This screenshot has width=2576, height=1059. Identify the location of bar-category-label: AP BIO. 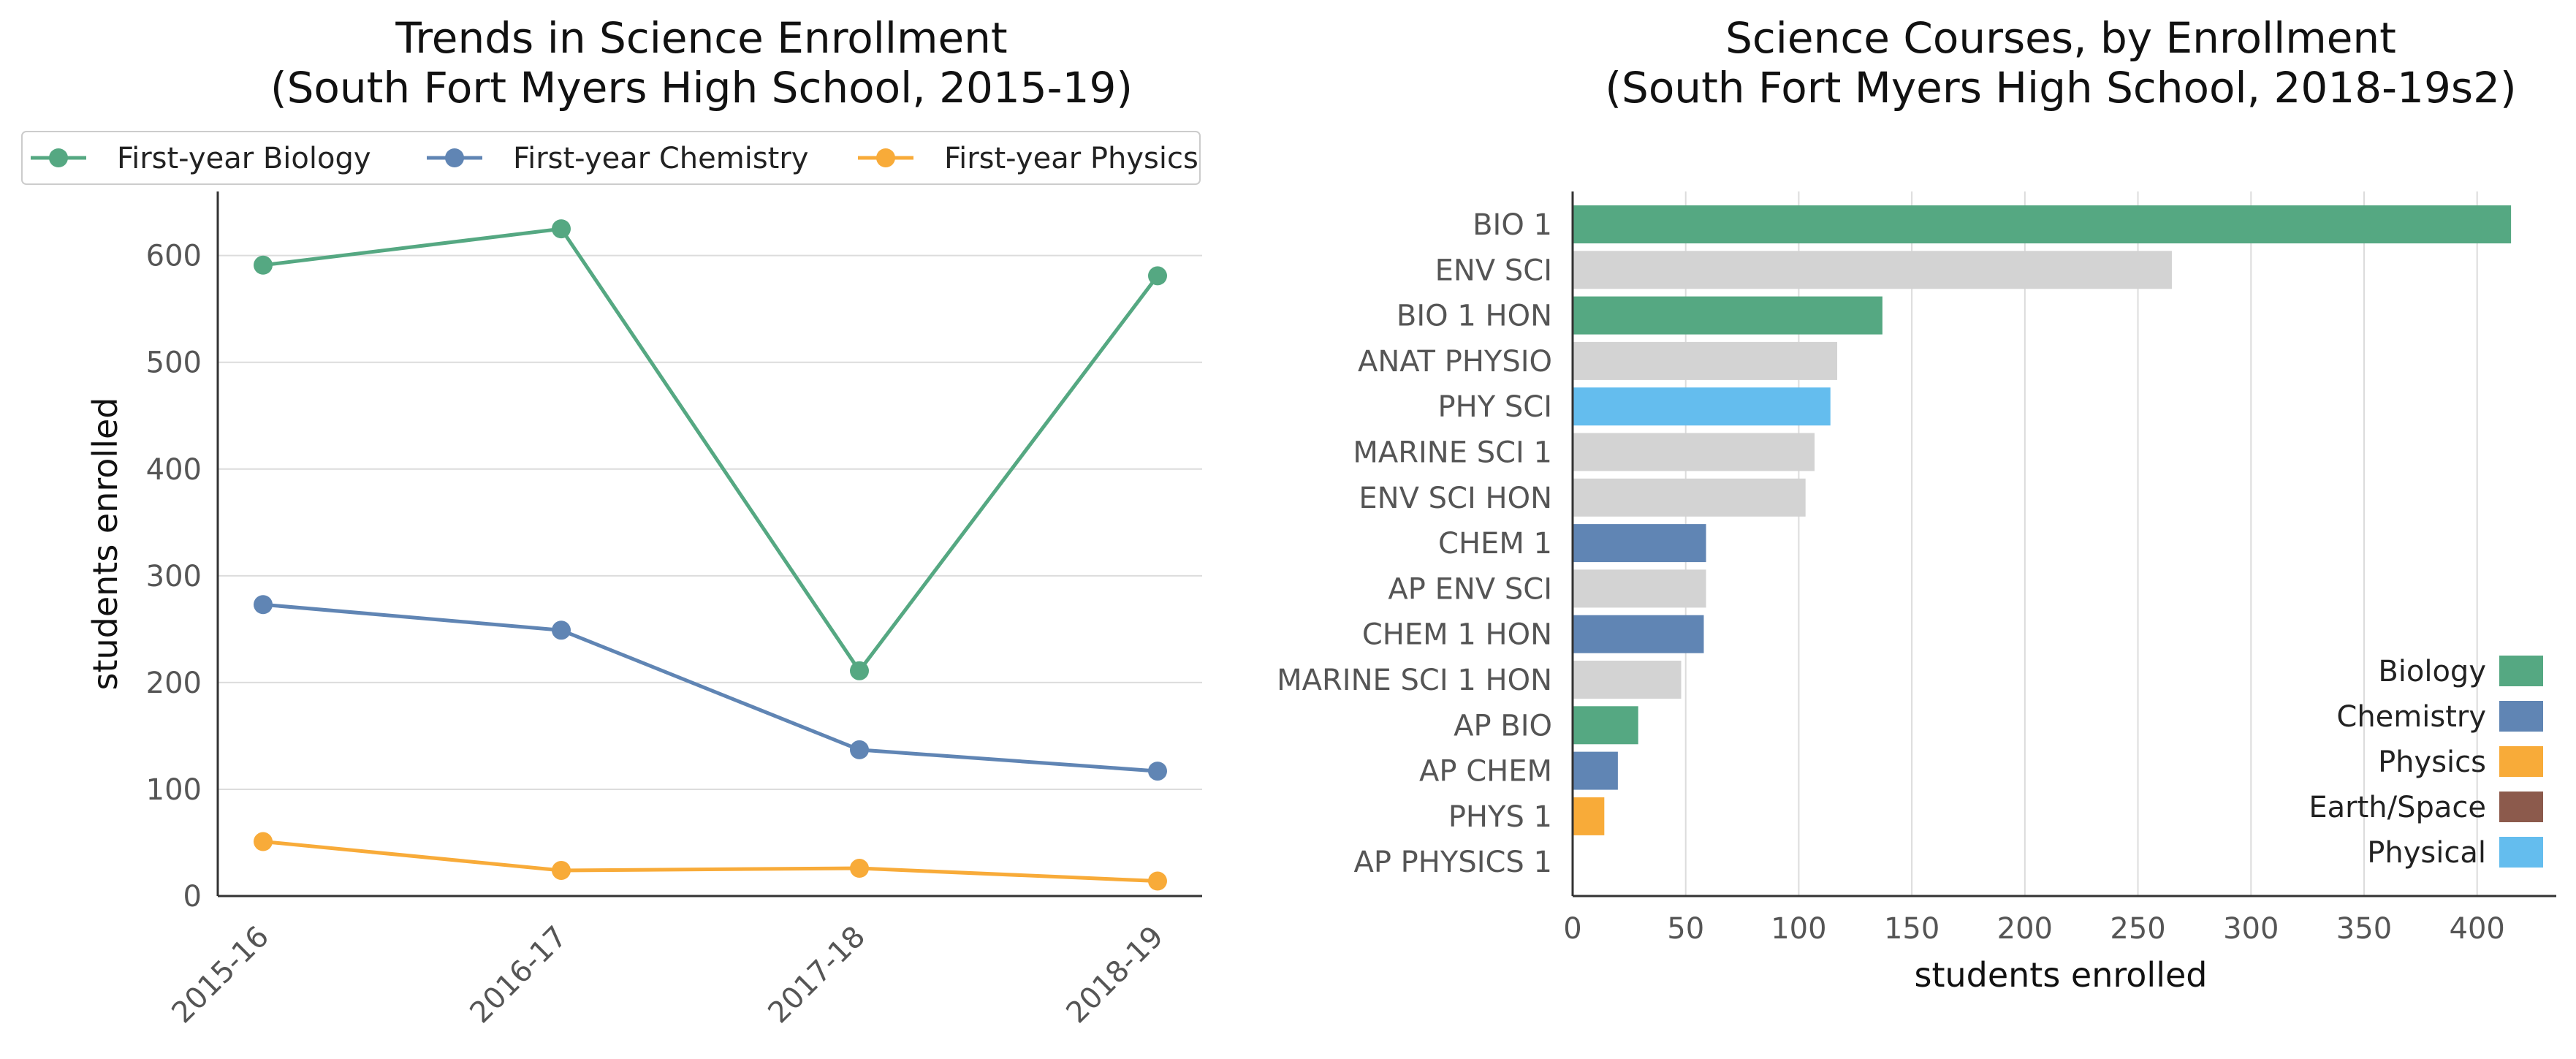
(1503, 726).